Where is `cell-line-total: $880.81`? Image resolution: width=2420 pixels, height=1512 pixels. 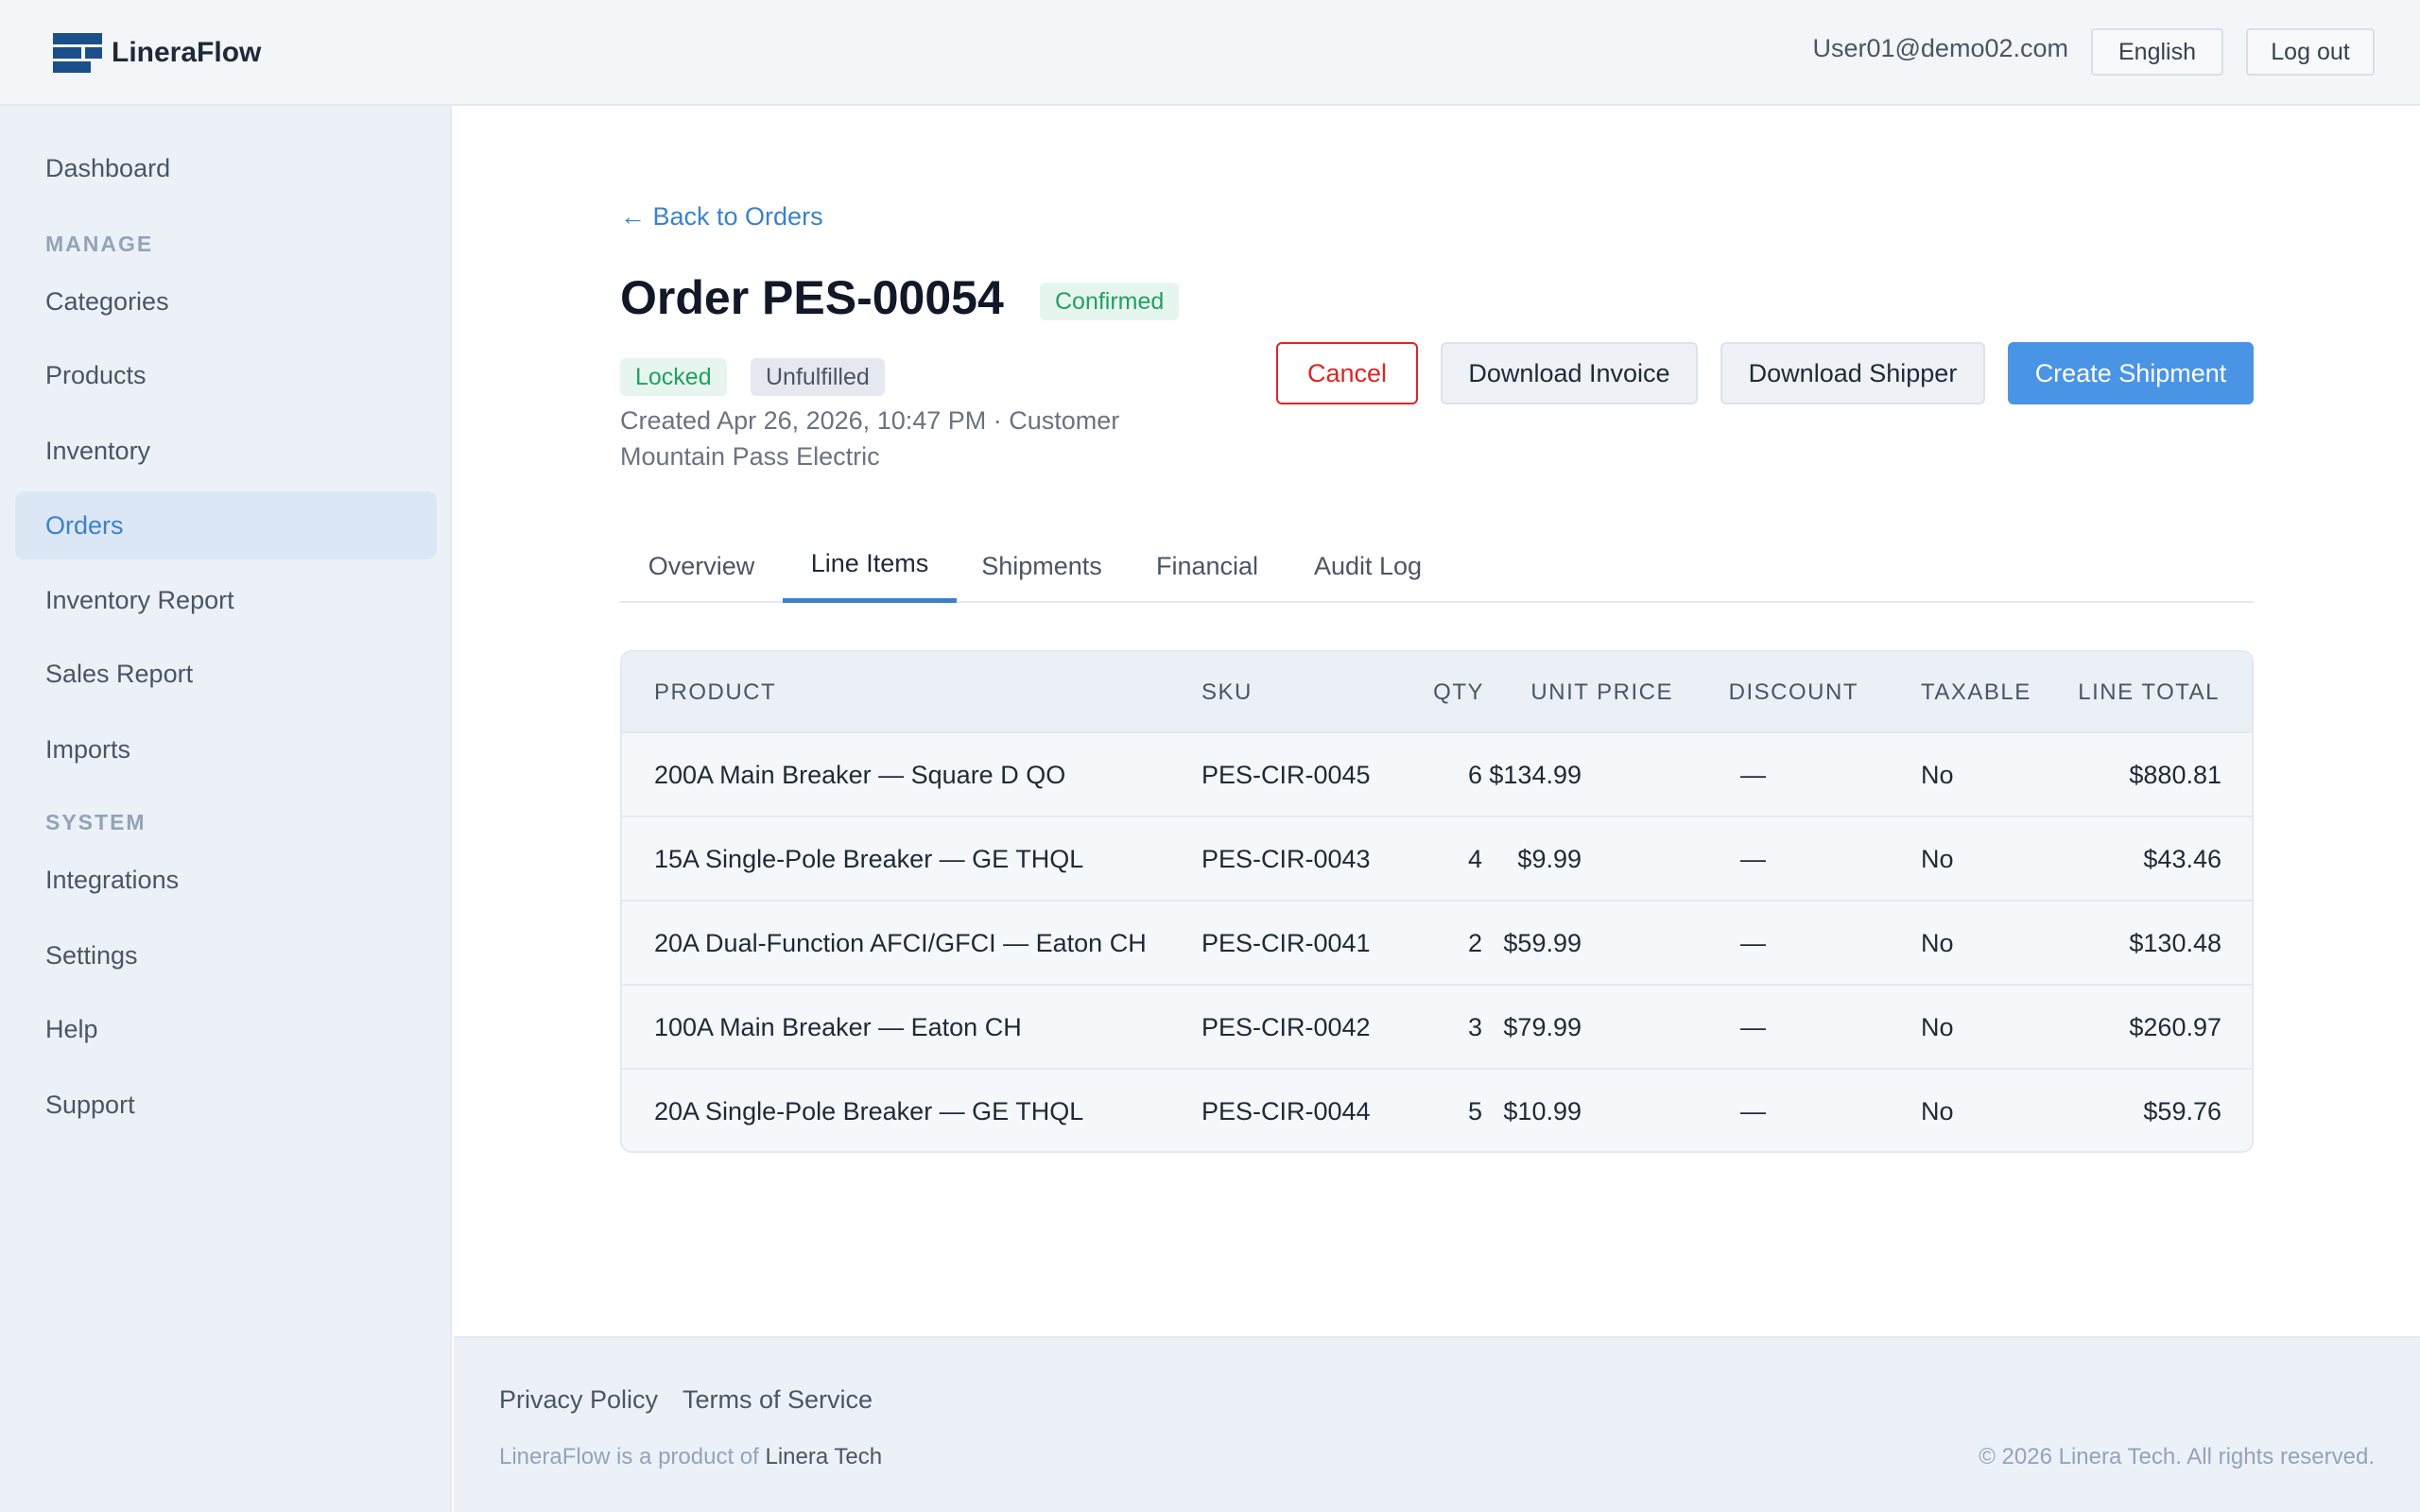 cell-line-total: $880.81 is located at coordinates (2175, 775).